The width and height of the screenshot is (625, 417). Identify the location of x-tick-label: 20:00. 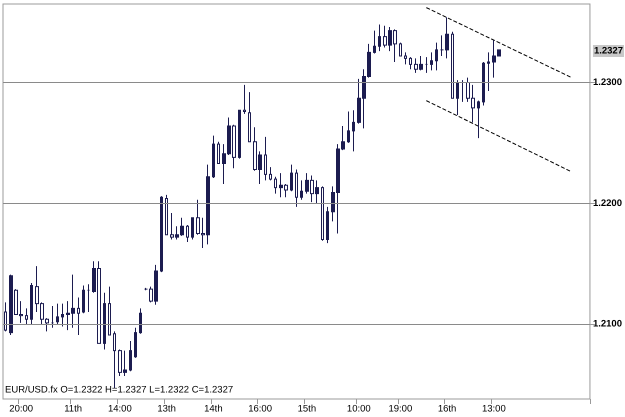
(21, 409).